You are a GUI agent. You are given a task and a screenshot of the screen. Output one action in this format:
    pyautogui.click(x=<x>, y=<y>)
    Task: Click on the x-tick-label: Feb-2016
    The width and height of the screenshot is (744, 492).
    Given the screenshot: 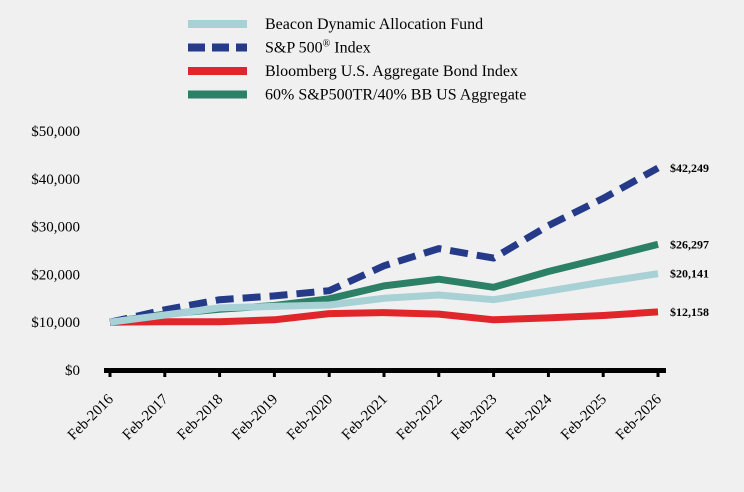 What is the action you would take?
    pyautogui.click(x=91, y=417)
    